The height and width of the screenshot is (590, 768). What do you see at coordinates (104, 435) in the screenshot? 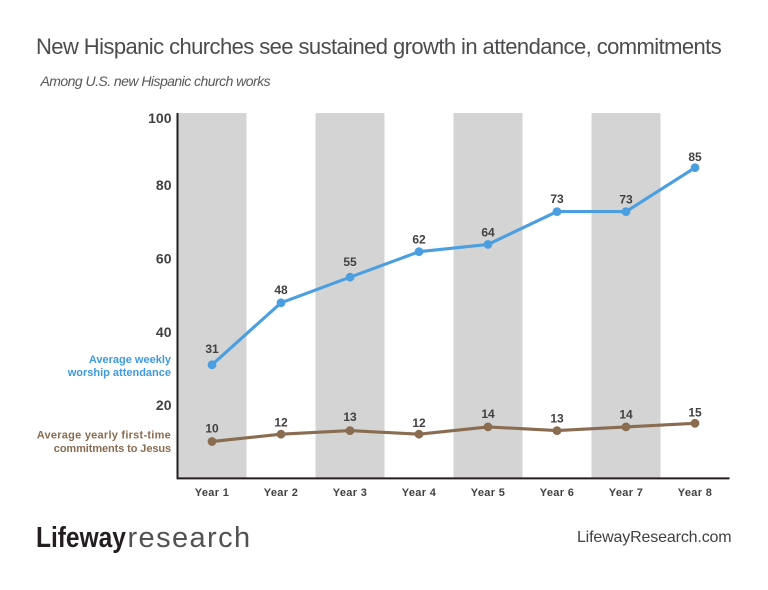
I see `svg-text: Average yearly first-time` at bounding box center [104, 435].